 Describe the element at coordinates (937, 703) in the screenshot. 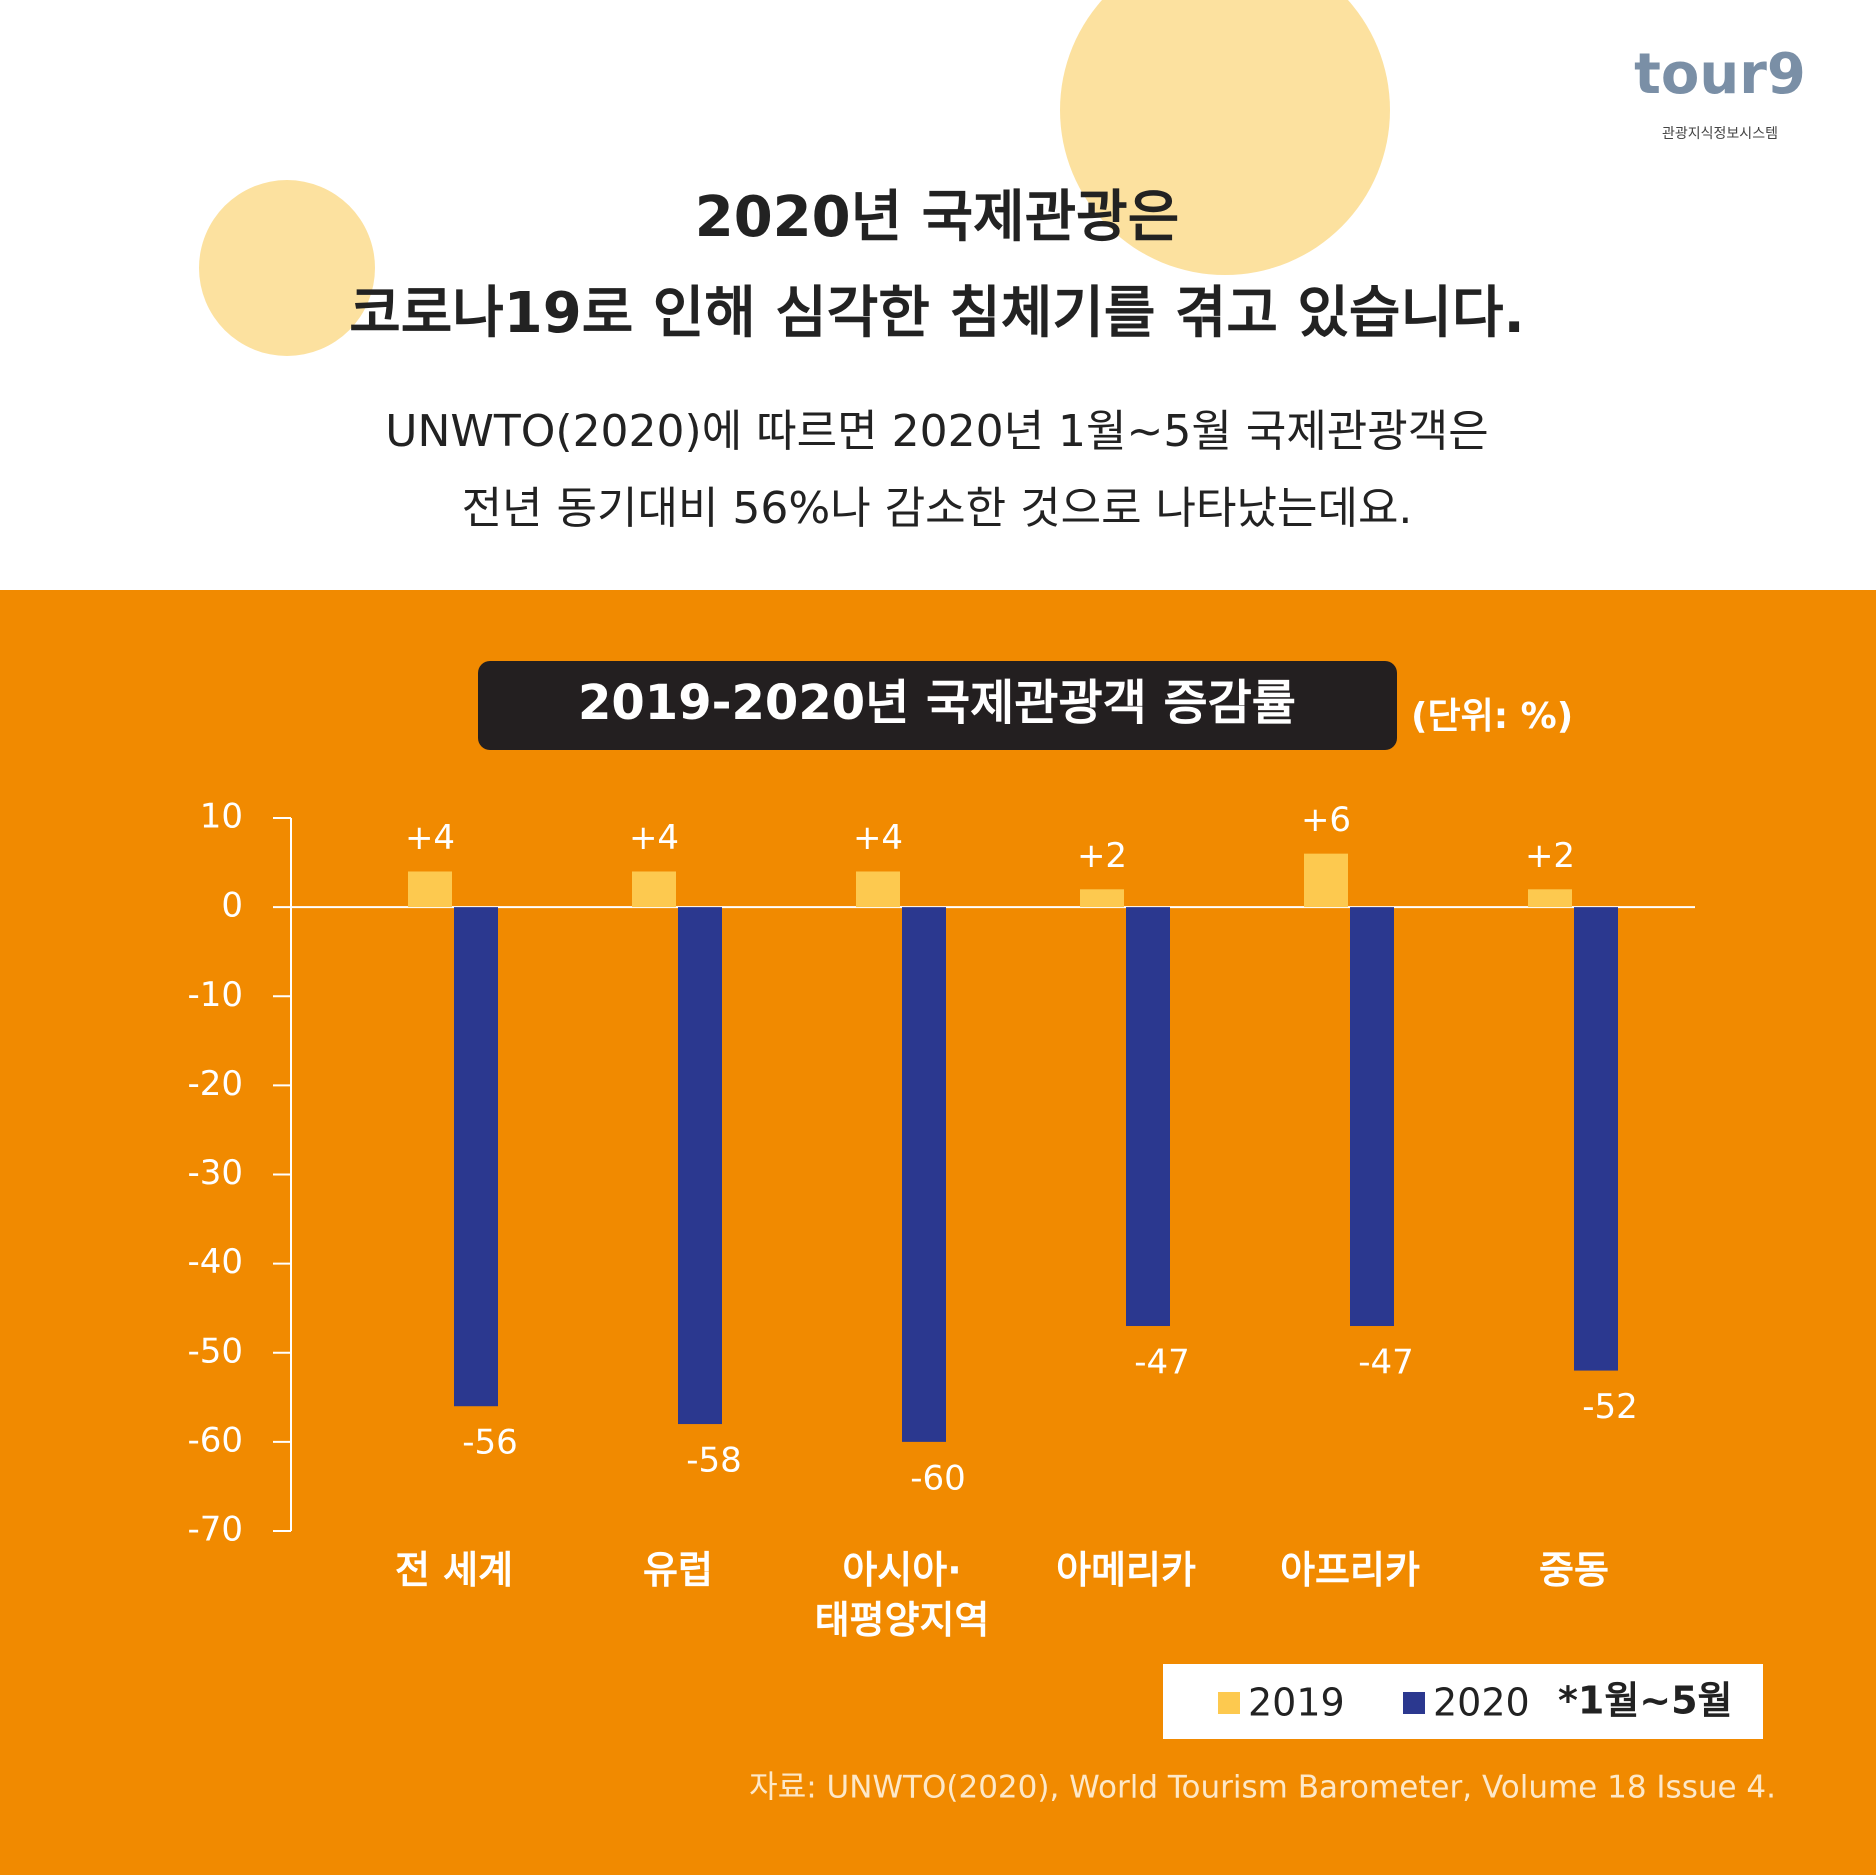

I see `chart-title: 2019-2020년 국제관광객 증감률` at that location.